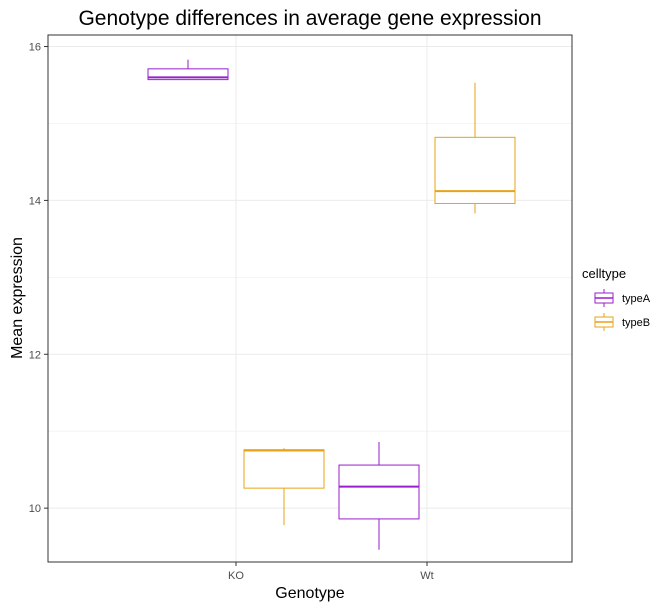 The image size is (668, 609). I want to click on box-typeA-Wt, so click(379, 495).